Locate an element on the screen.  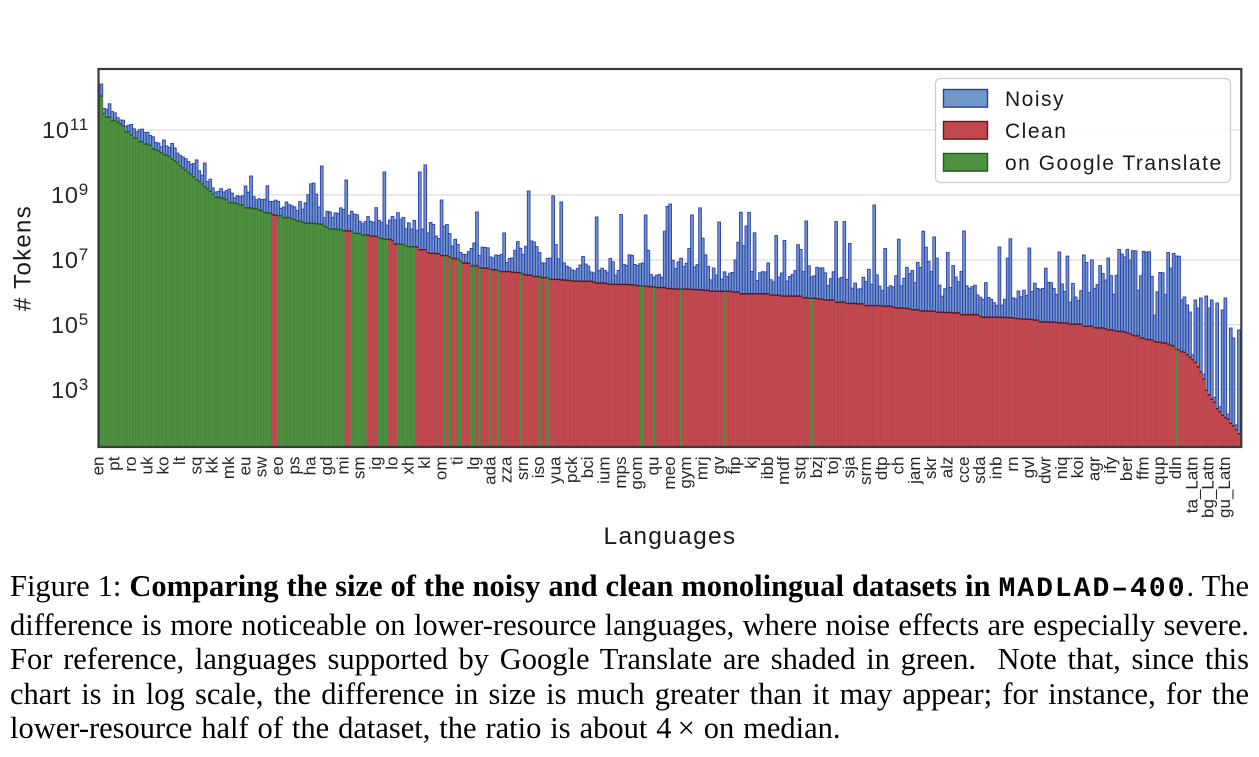
svg-text: ro is located at coordinates (130, 464).